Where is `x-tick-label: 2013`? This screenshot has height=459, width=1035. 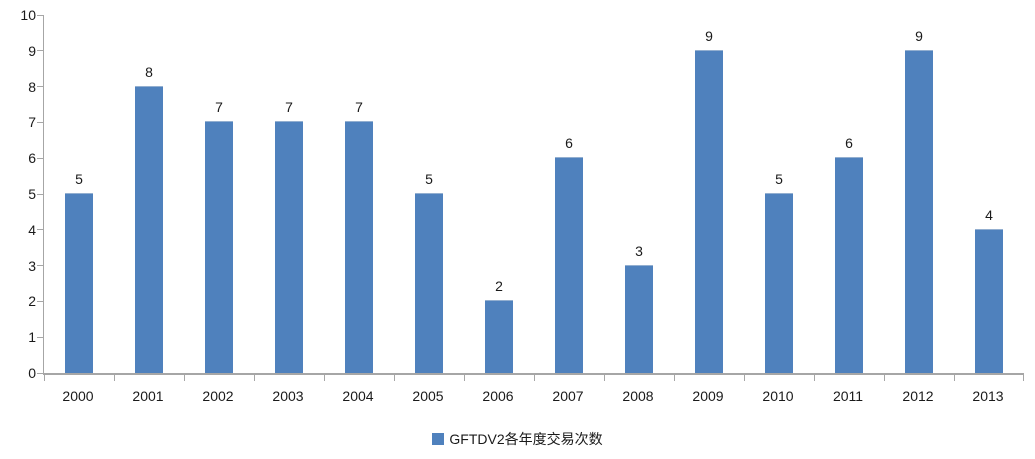 x-tick-label: 2013 is located at coordinates (988, 396).